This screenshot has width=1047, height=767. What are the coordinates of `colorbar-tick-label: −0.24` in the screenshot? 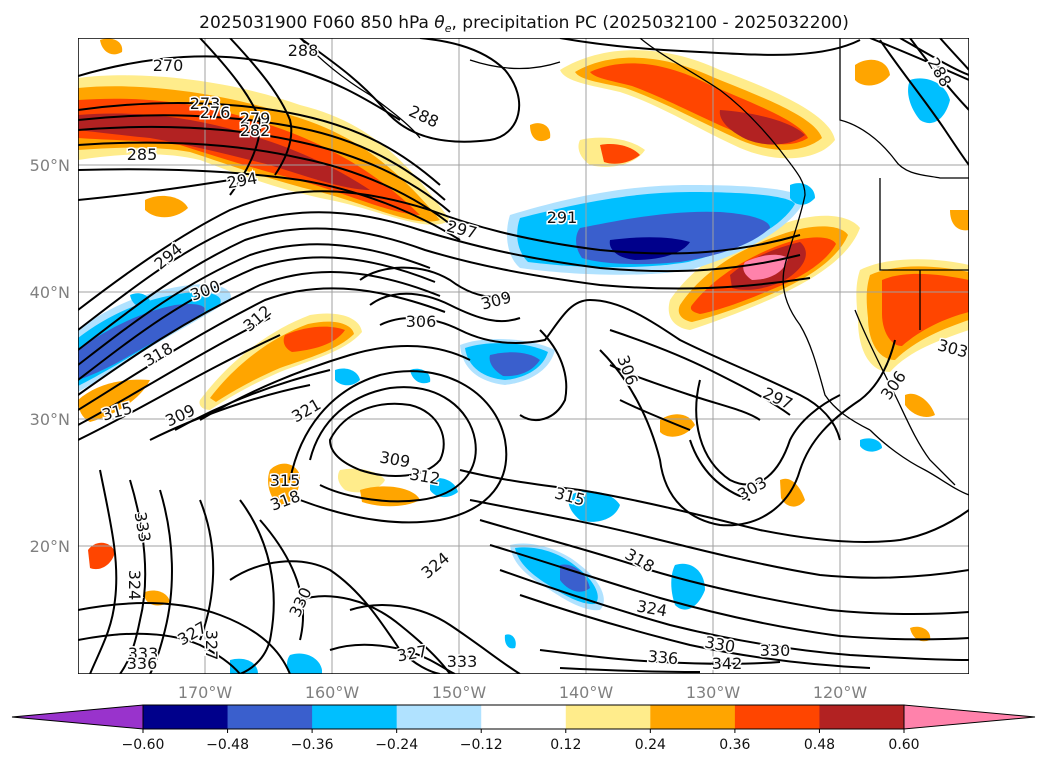 It's located at (396, 745).